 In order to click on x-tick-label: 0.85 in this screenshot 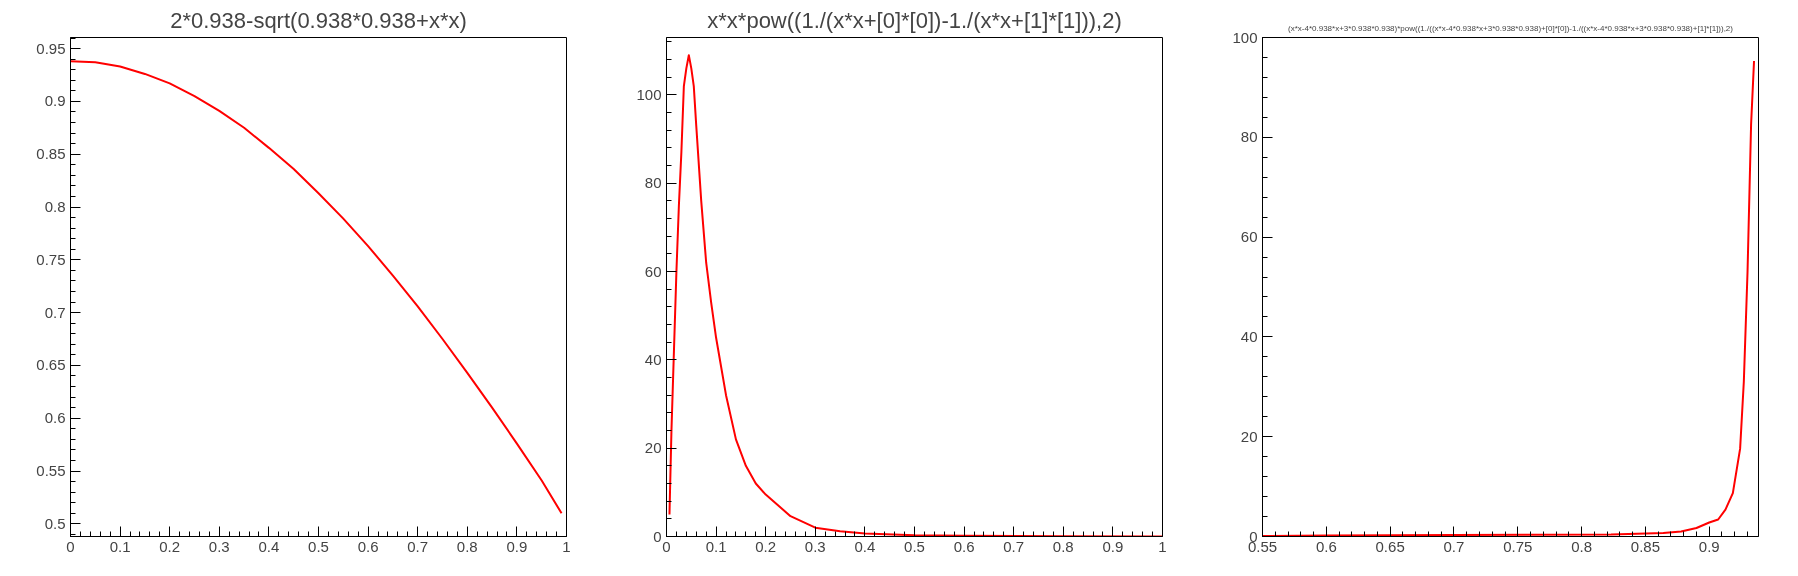, I will do `click(1645, 546)`.